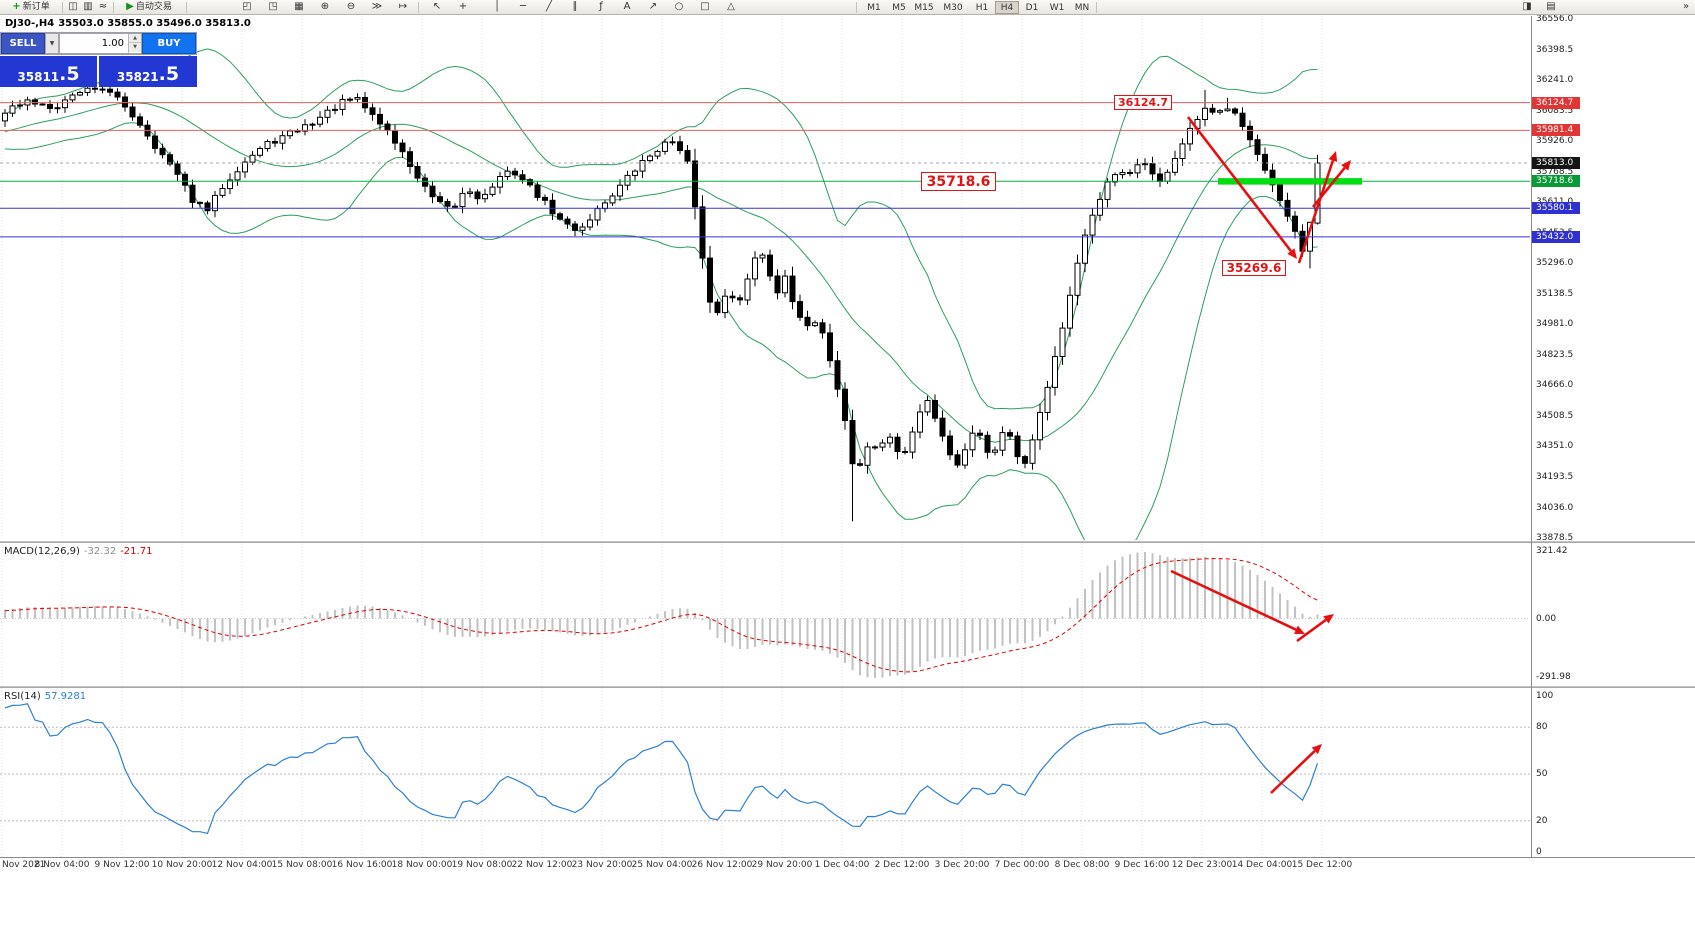 This screenshot has width=1695, height=935. Describe the element at coordinates (1555, 141) in the screenshot. I see `price-axis-label: 35926.0` at that location.